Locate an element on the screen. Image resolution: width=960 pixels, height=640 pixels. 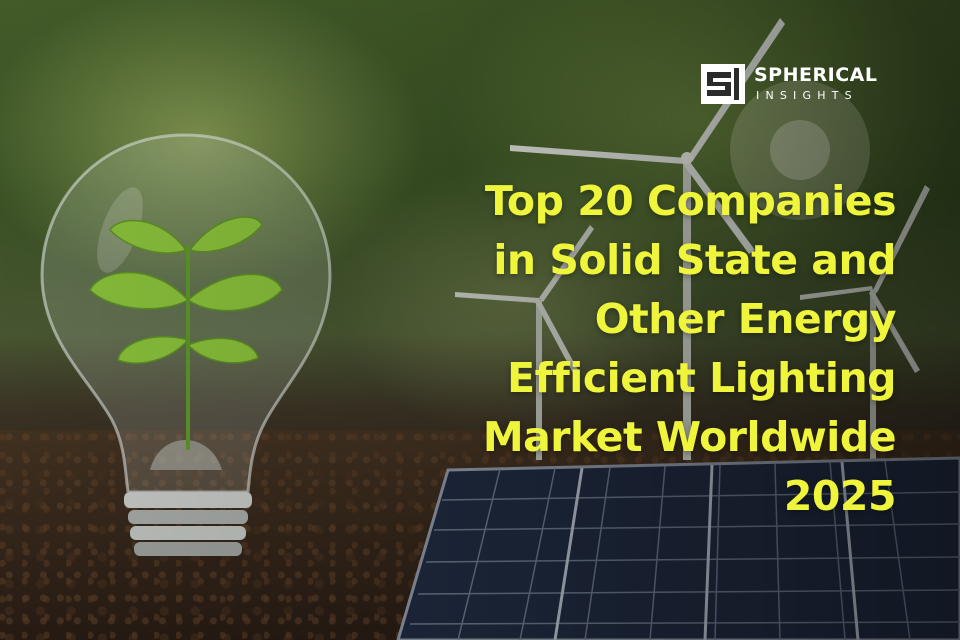
spherical-insights-logo-icon is located at coordinates (723, 84).